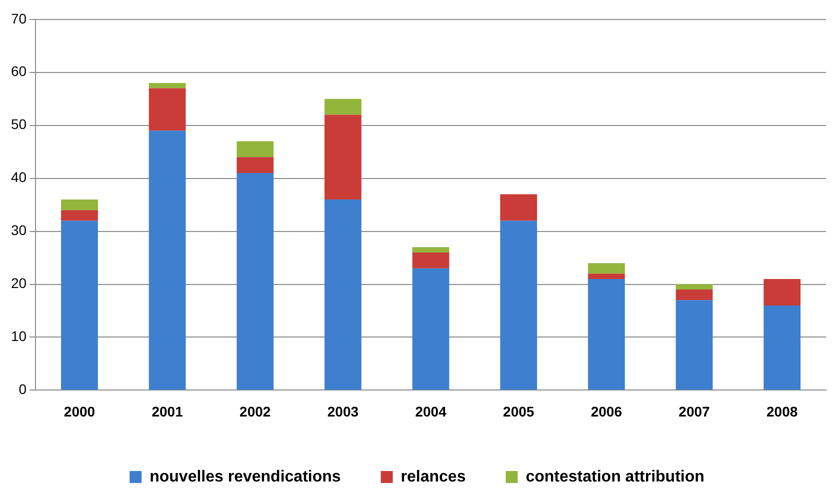  What do you see at coordinates (255, 411) in the screenshot?
I see `x-tick-label: 2002` at bounding box center [255, 411].